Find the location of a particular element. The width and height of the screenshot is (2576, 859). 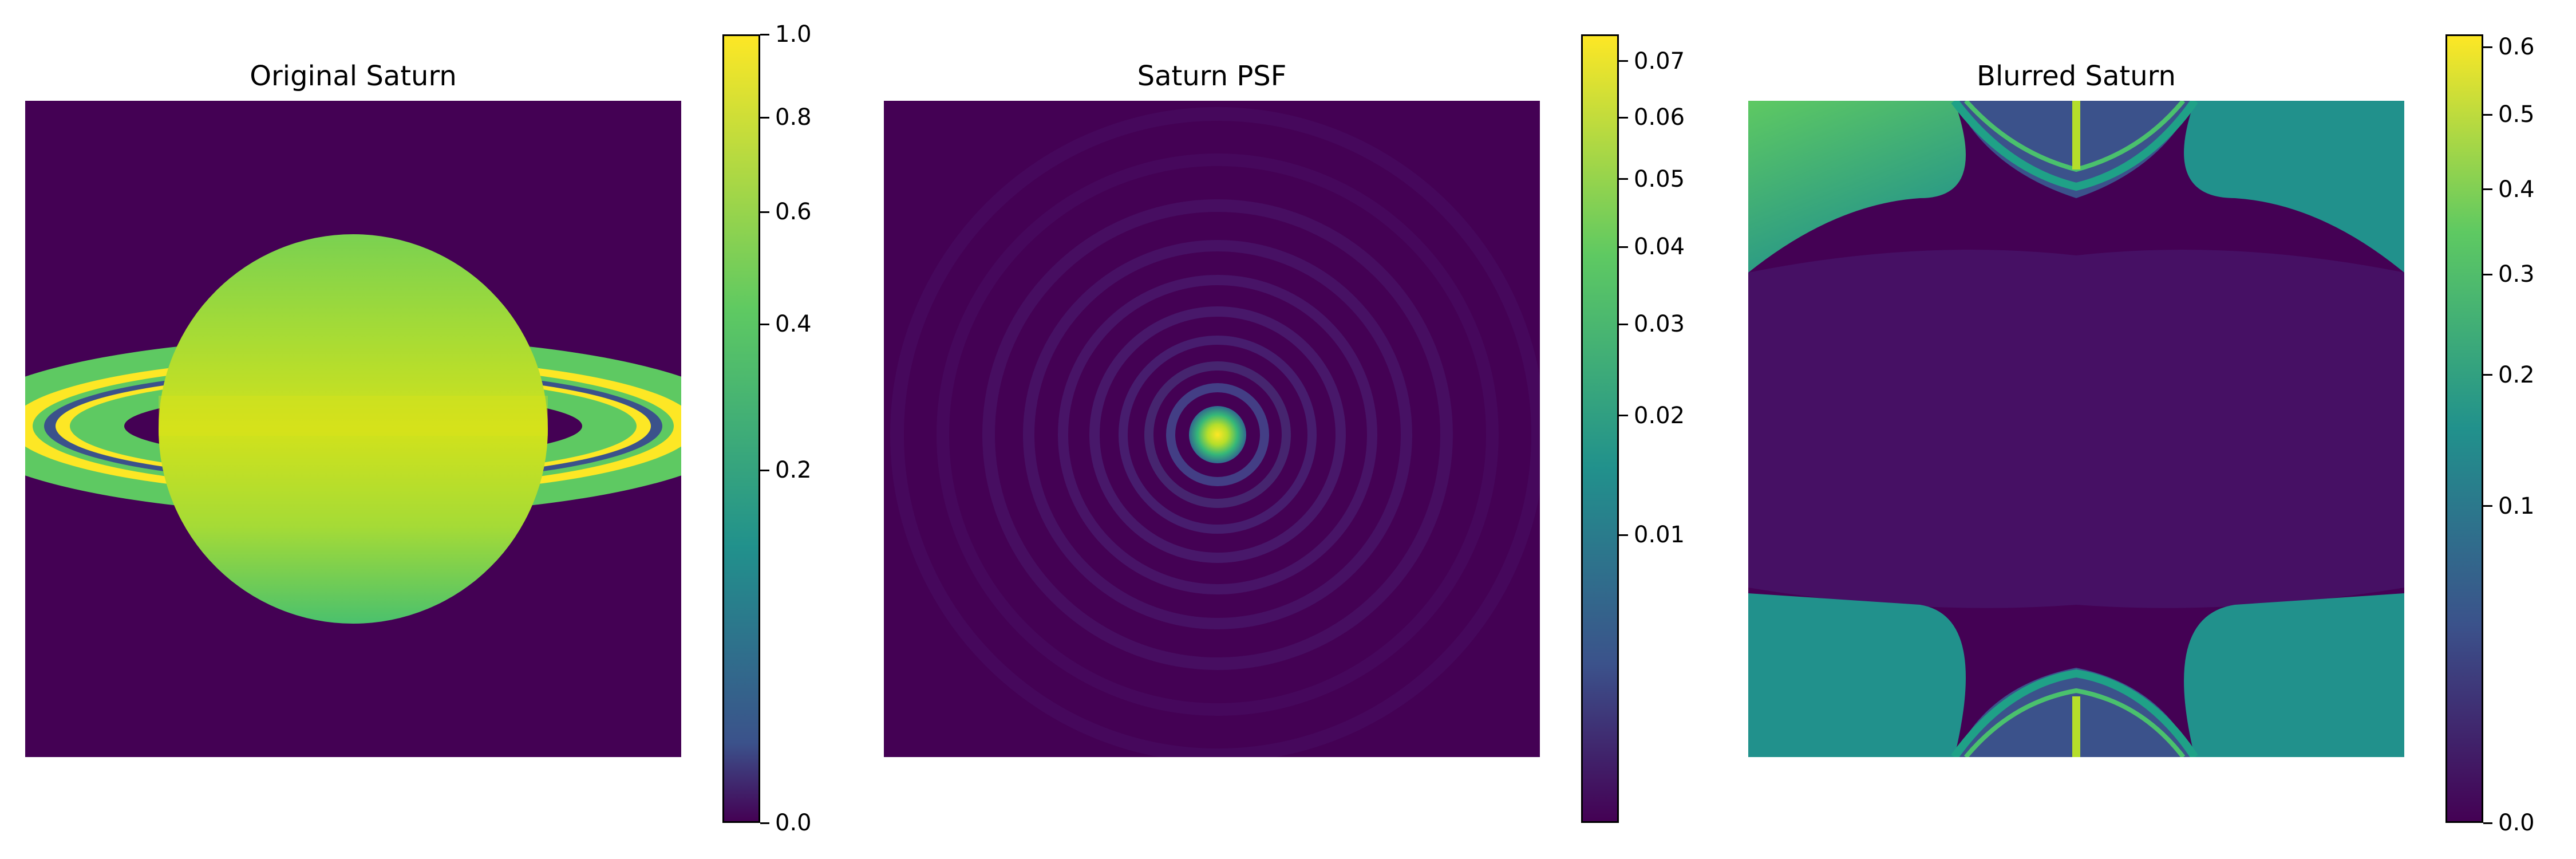

colorbar-tick-label: 0.5 is located at coordinates (2516, 114).